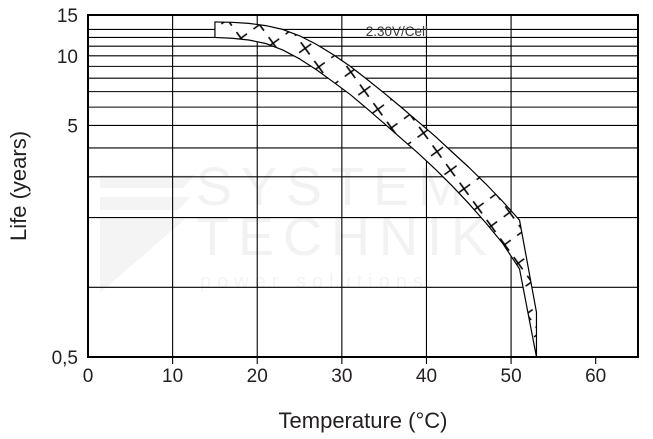 This screenshot has width=653, height=439. Describe the element at coordinates (334, 187) in the screenshot. I see `watermark-line-1: SYSTEM` at that location.